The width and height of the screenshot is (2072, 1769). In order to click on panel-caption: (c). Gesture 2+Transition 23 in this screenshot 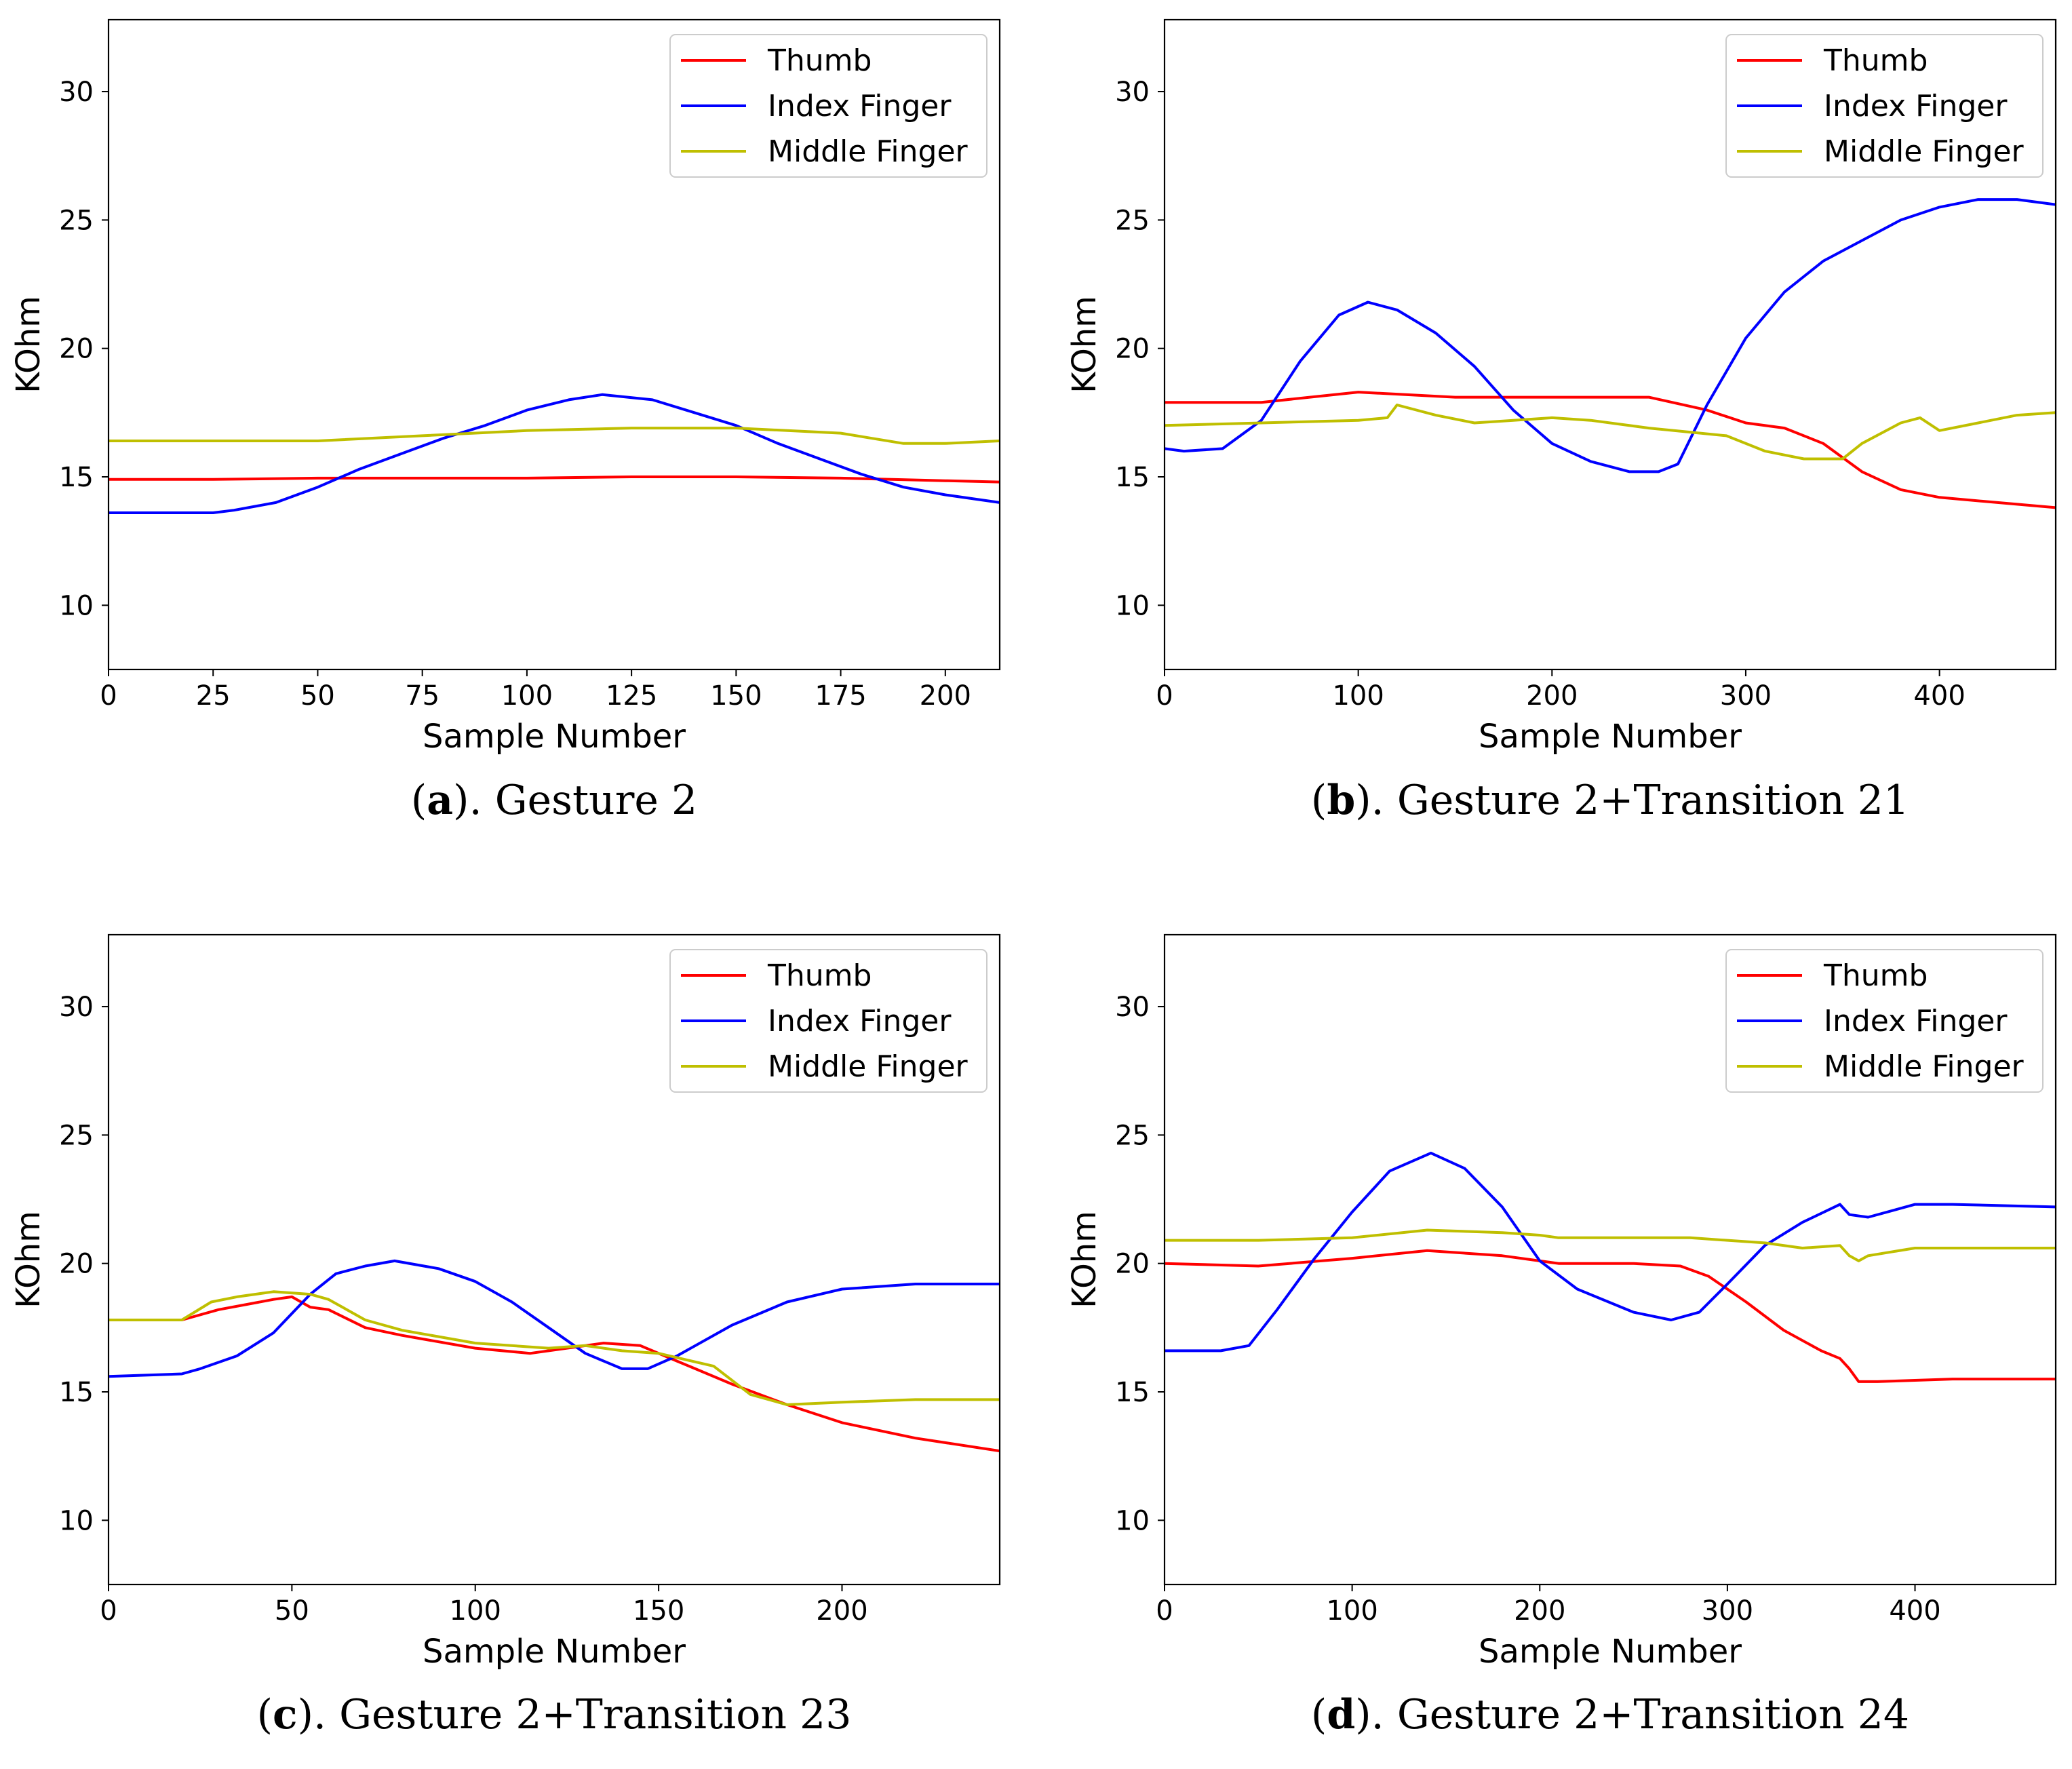, I will do `click(554, 1715)`.